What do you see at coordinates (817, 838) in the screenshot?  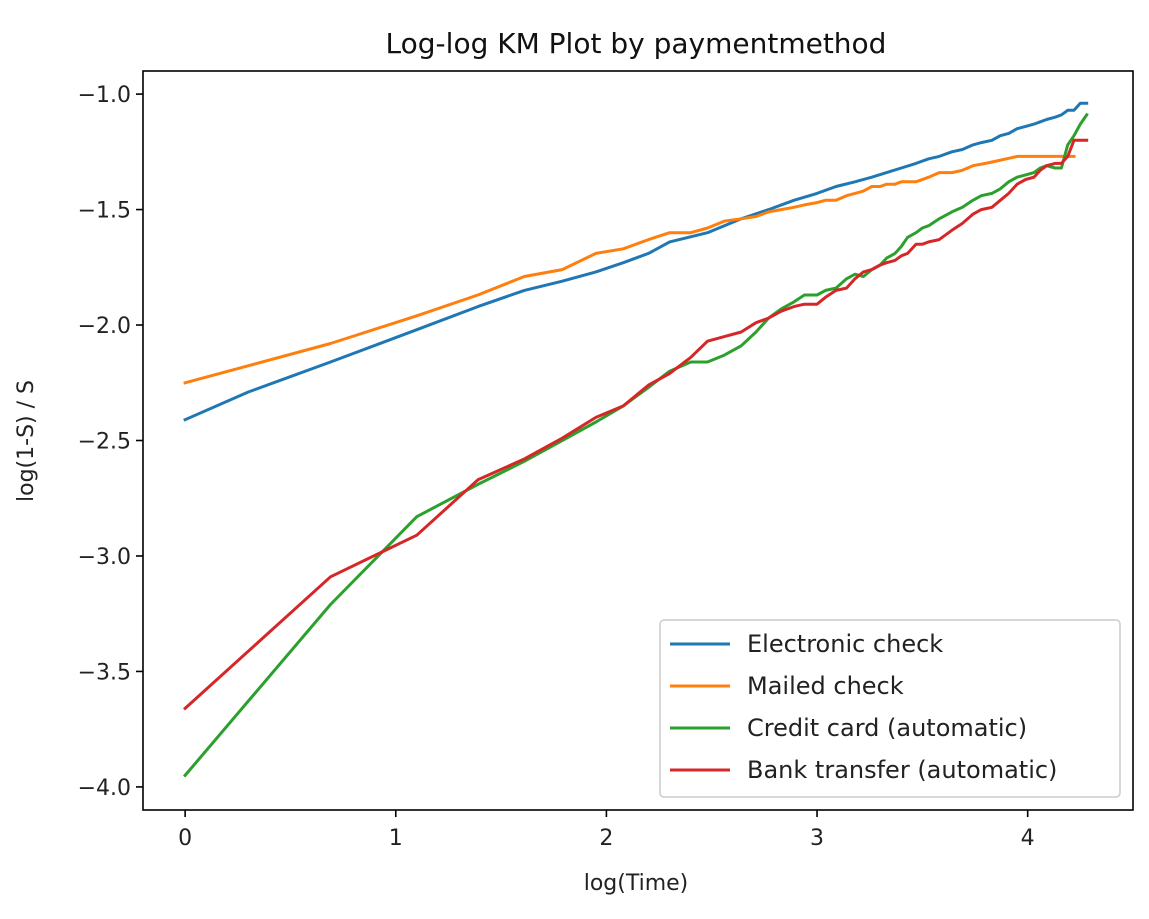 I see `x-tick-label: 3` at bounding box center [817, 838].